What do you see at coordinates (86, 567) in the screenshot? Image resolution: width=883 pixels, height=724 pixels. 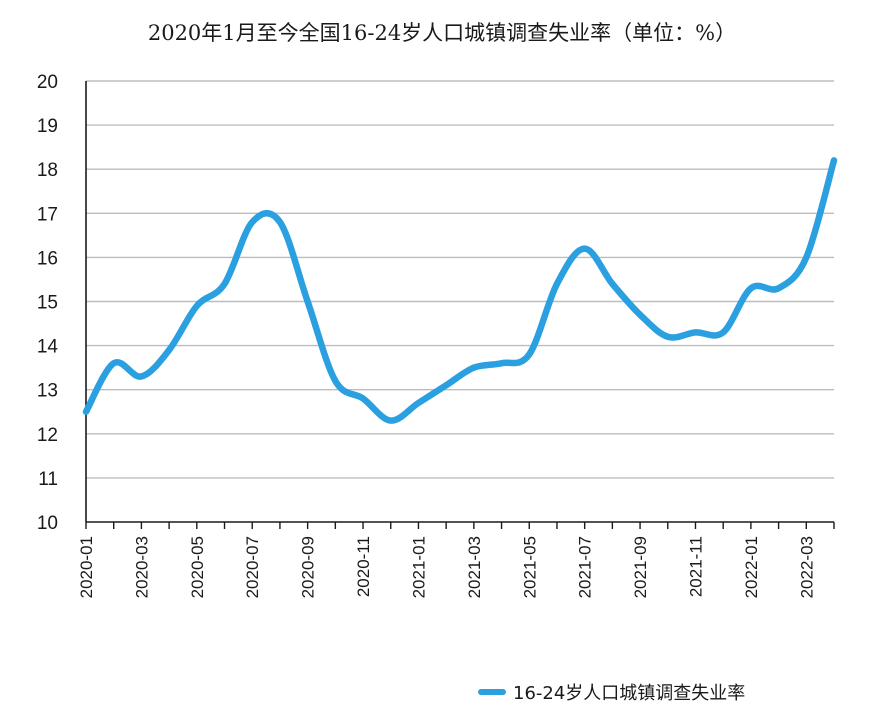 I see `x-tick-label: 2020-01` at bounding box center [86, 567].